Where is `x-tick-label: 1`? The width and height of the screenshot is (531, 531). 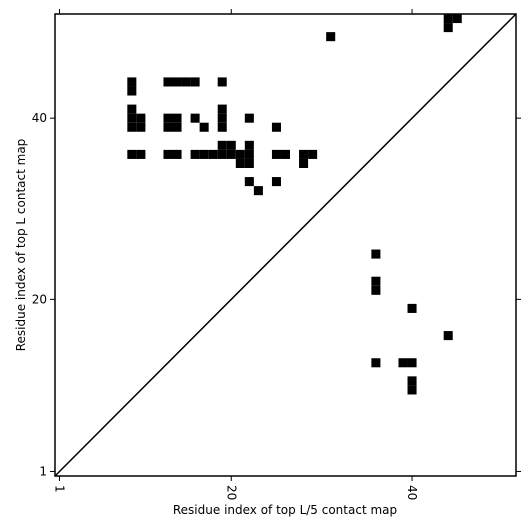
x-tick-label: 1 is located at coordinates (60, 489).